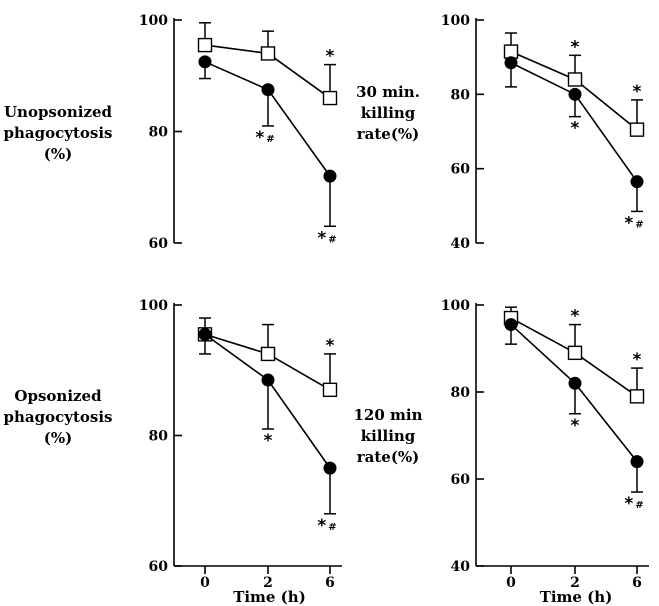  Describe the element at coordinates (58, 112) in the screenshot. I see `y-axis-label: Unopsonized` at that location.